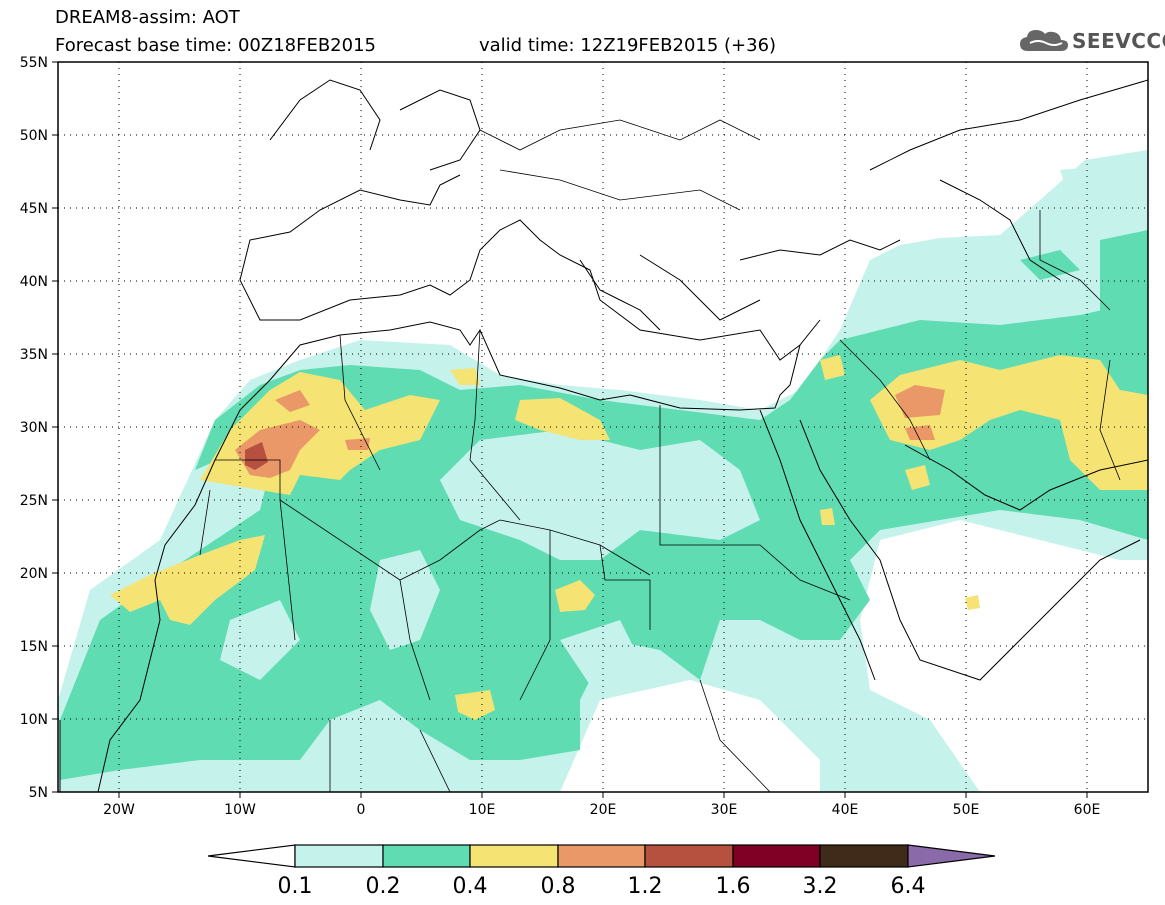 The image size is (1165, 905). I want to click on lat-label: 25N, so click(34, 501).